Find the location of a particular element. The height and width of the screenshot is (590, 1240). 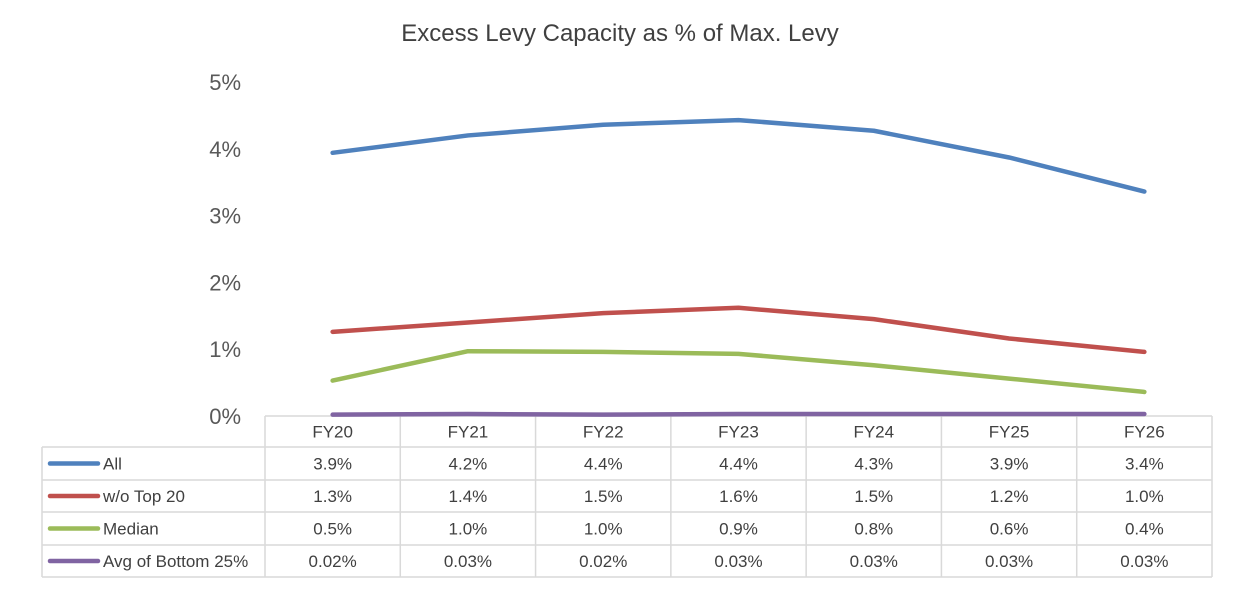

legend-label: All is located at coordinates (112, 464).